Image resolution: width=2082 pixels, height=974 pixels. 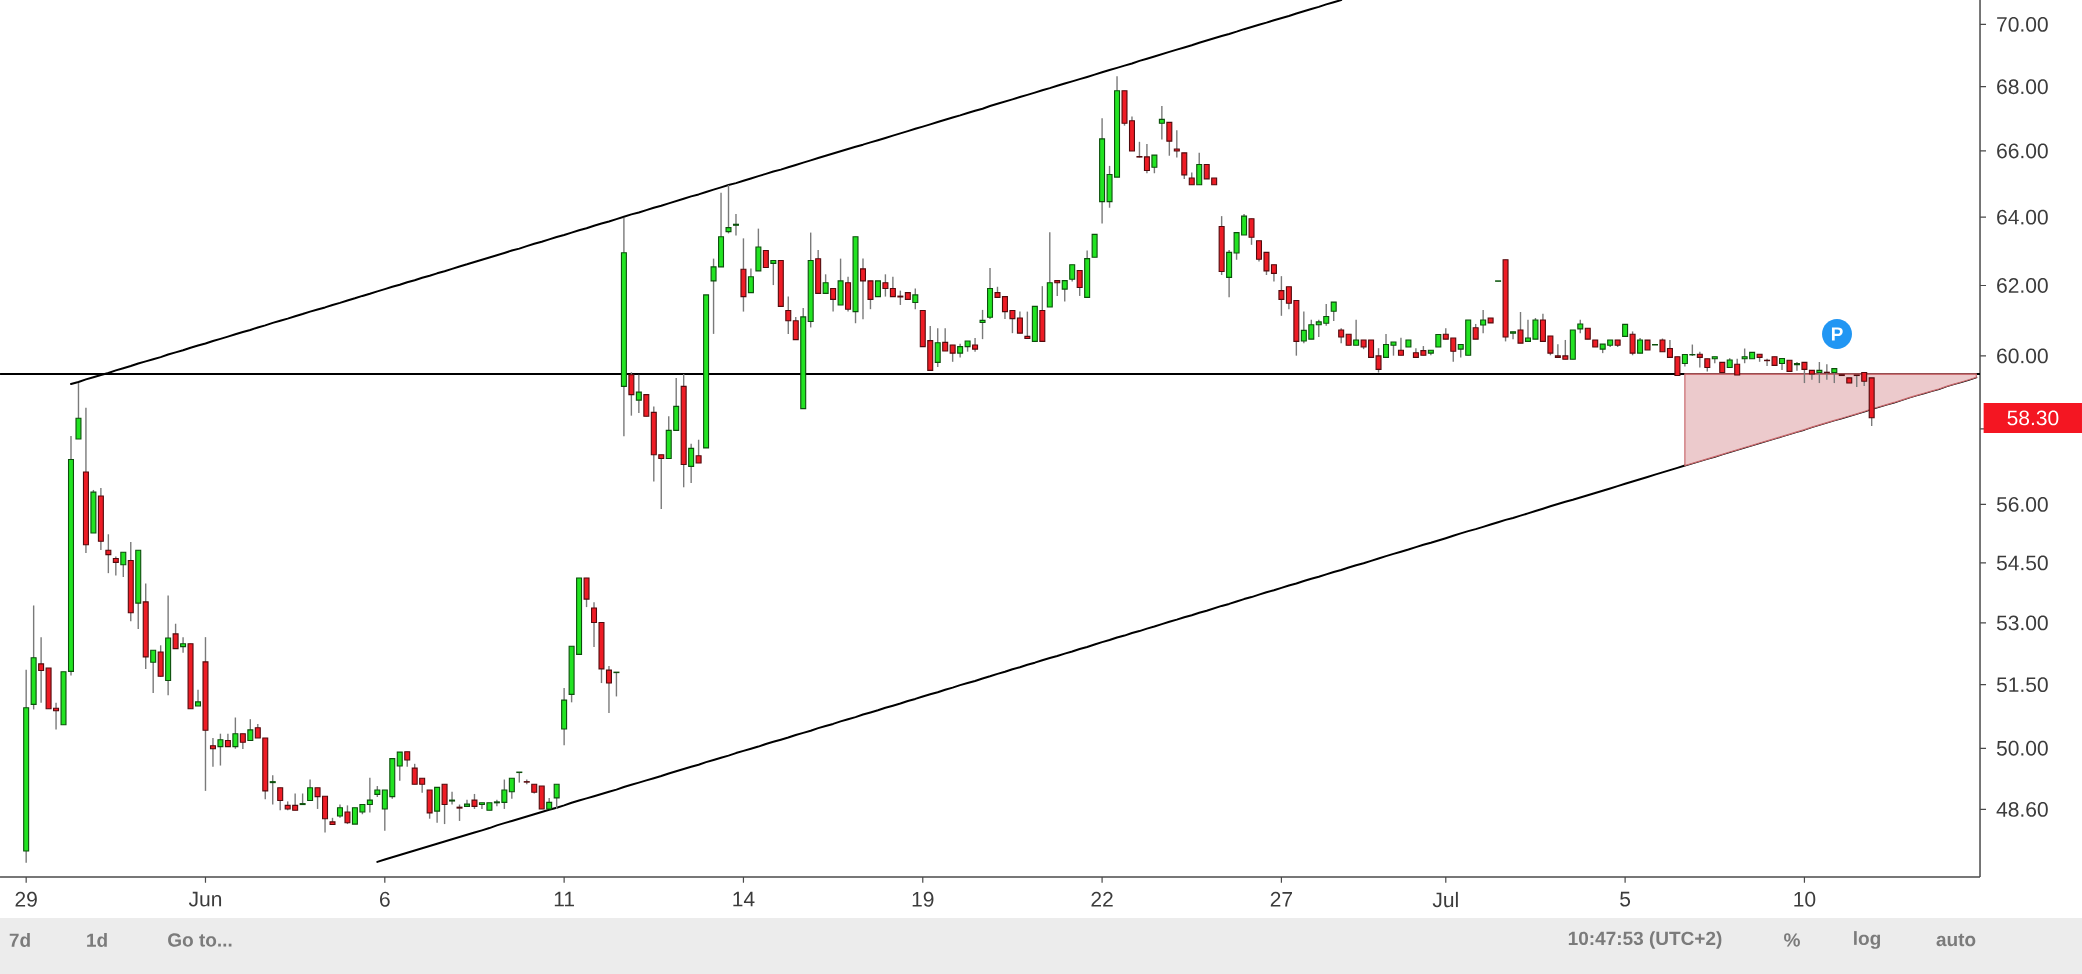 What do you see at coordinates (19, 940) in the screenshot?
I see `text: 7d` at bounding box center [19, 940].